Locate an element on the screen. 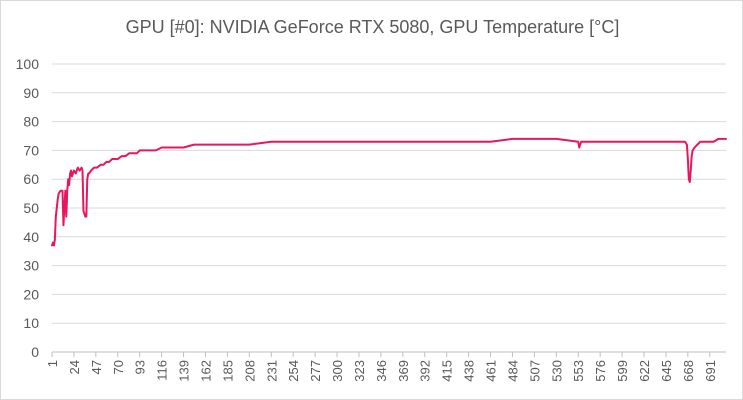 The image size is (743, 400). x-tick-label: 415 is located at coordinates (447, 371).